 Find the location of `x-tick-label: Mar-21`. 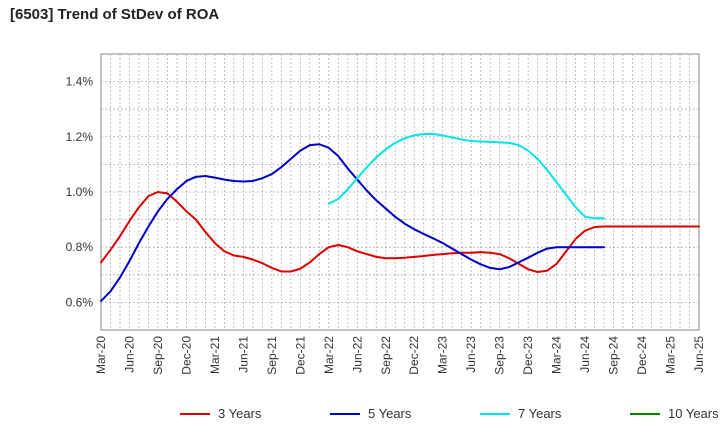

x-tick-label: Mar-21 is located at coordinates (215, 355).